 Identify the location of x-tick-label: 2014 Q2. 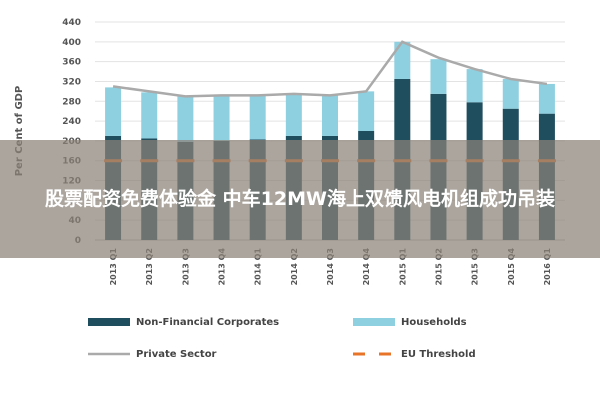
(294, 266).